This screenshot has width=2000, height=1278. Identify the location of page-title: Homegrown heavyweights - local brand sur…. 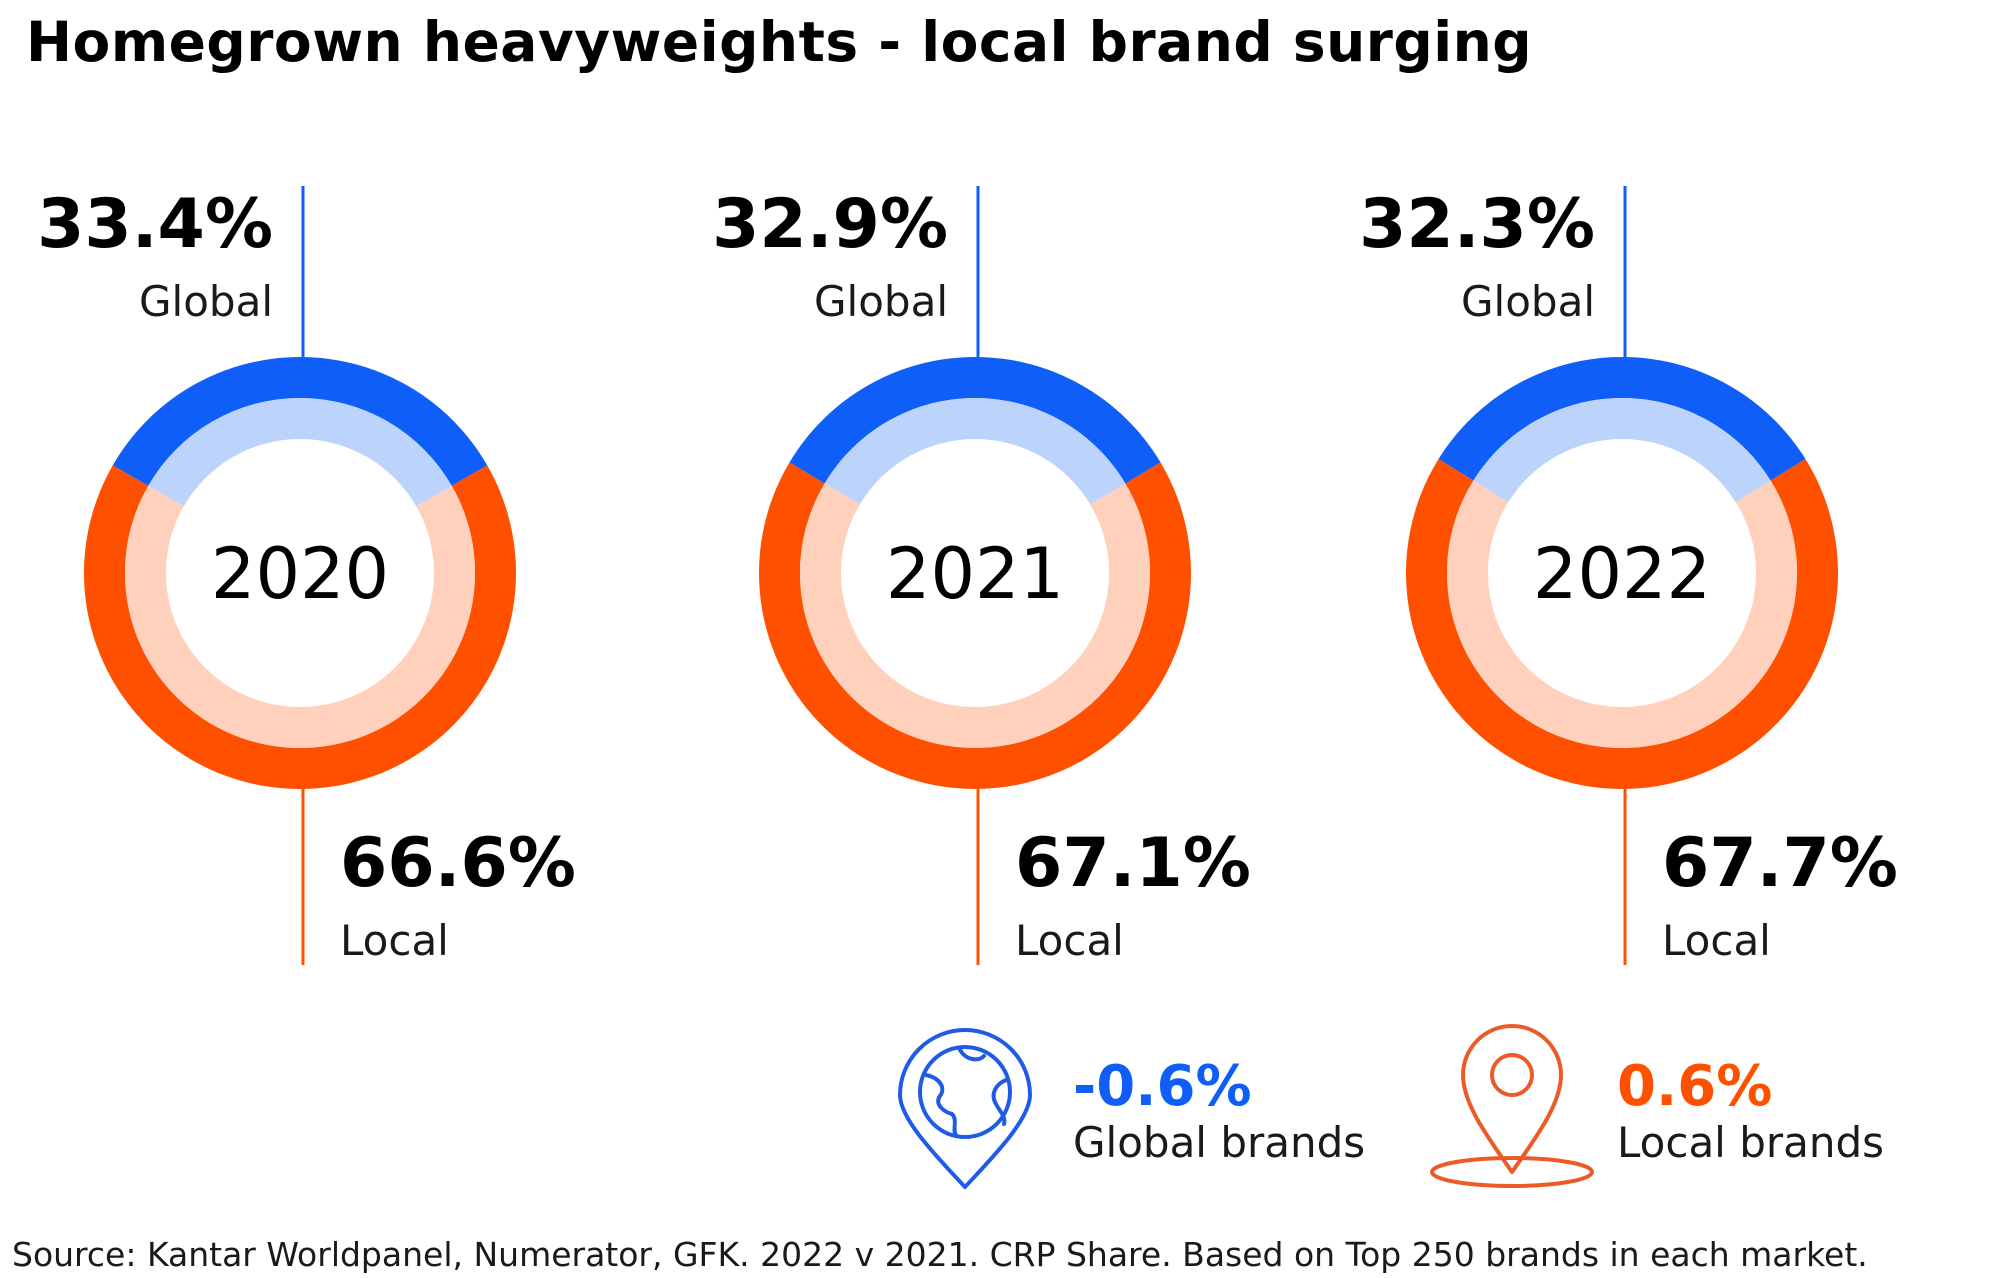
(779, 42).